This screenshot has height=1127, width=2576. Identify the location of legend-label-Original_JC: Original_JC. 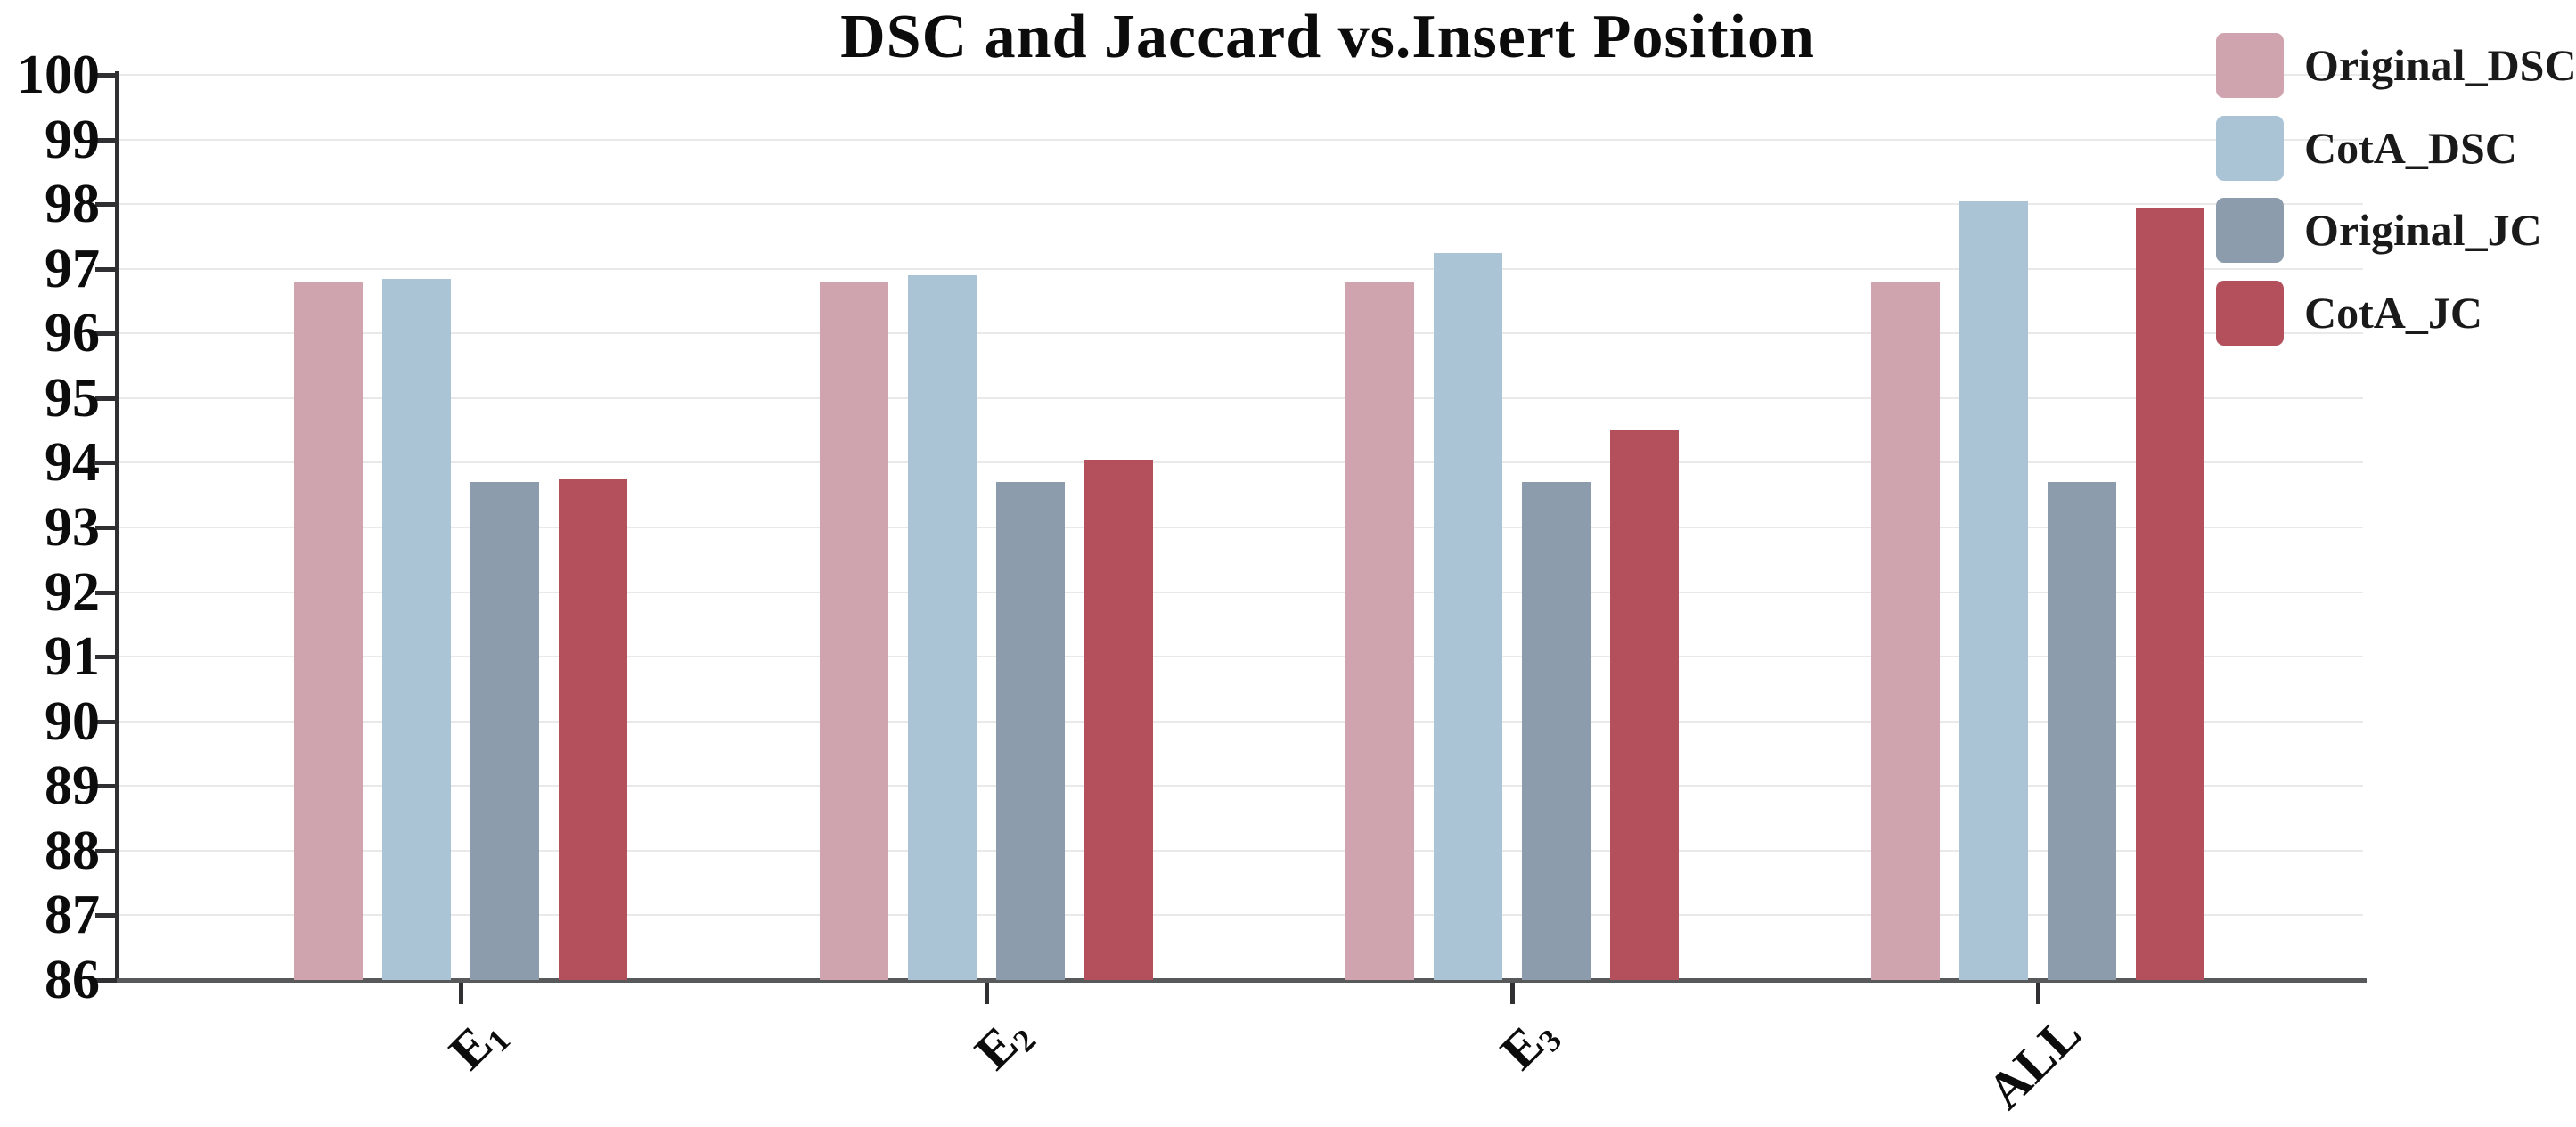
(2423, 230).